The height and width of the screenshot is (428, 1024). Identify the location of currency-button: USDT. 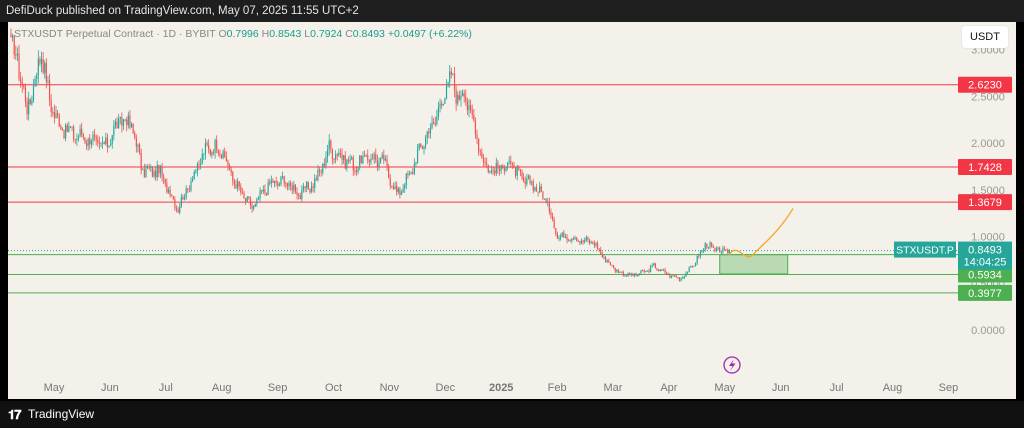
(985, 37).